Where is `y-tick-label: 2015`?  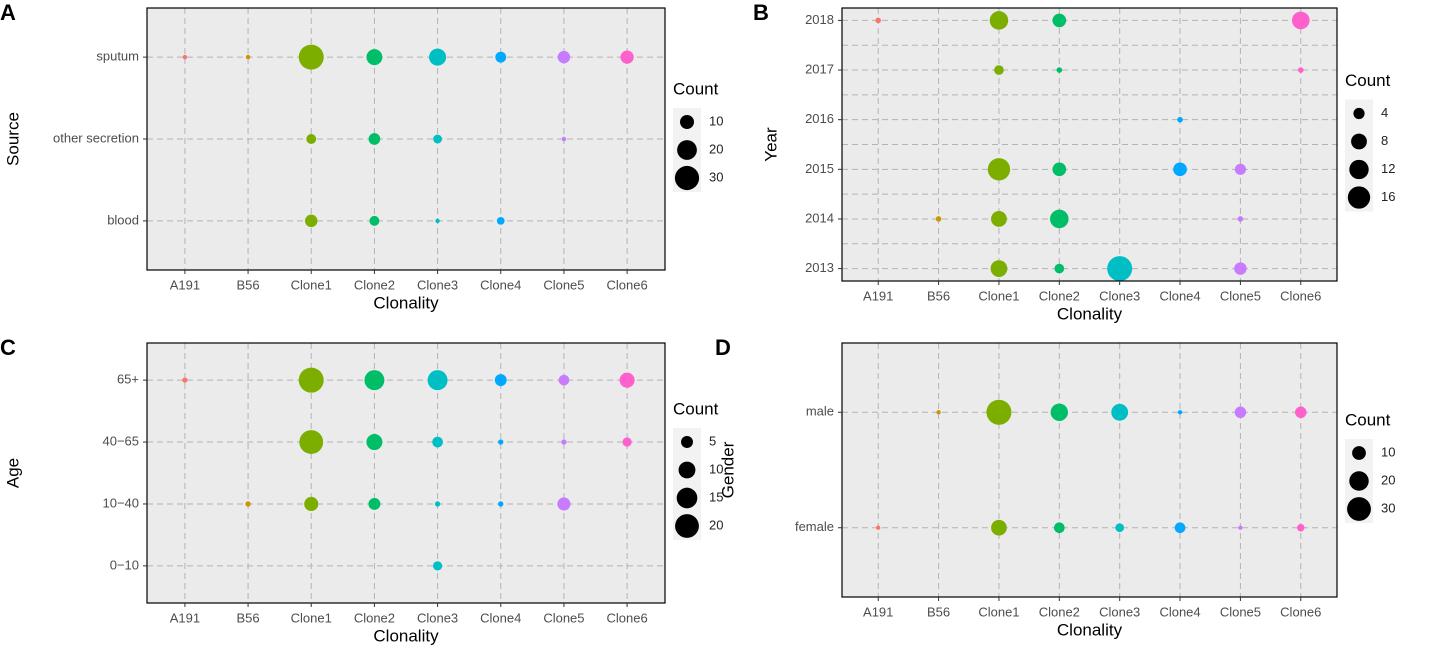 y-tick-label: 2015 is located at coordinates (819, 168).